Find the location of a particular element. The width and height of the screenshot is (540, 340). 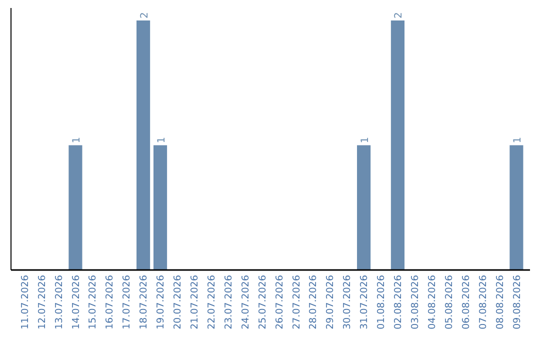

x-tick-label: 22.07.2026 is located at coordinates (212, 302).